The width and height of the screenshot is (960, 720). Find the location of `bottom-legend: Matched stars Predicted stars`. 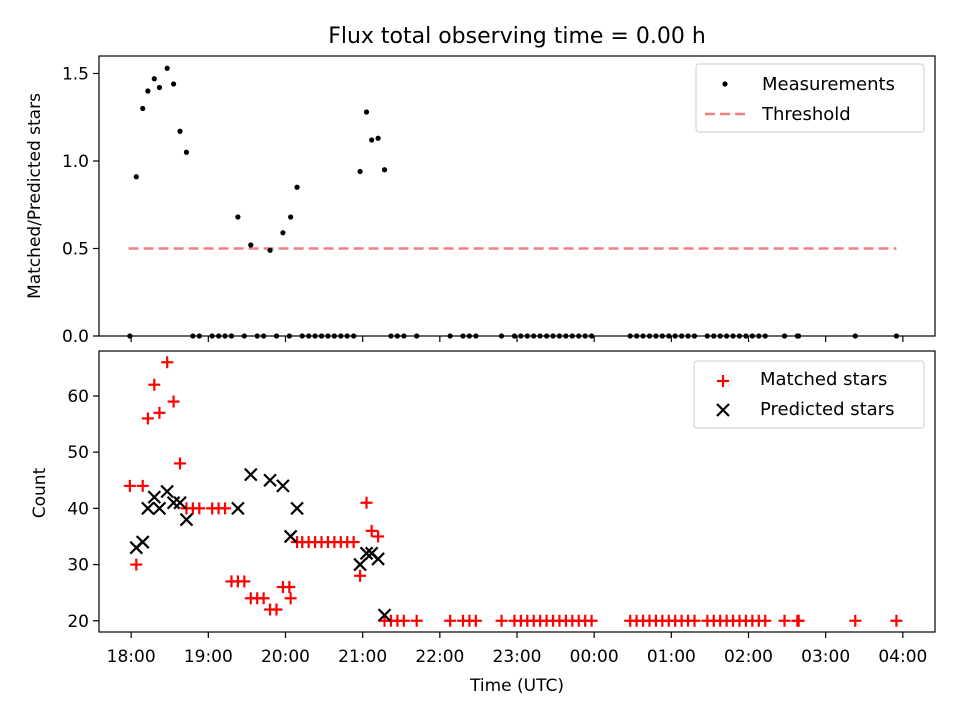

bottom-legend: Matched stars Predicted stars is located at coordinates (809, 394).